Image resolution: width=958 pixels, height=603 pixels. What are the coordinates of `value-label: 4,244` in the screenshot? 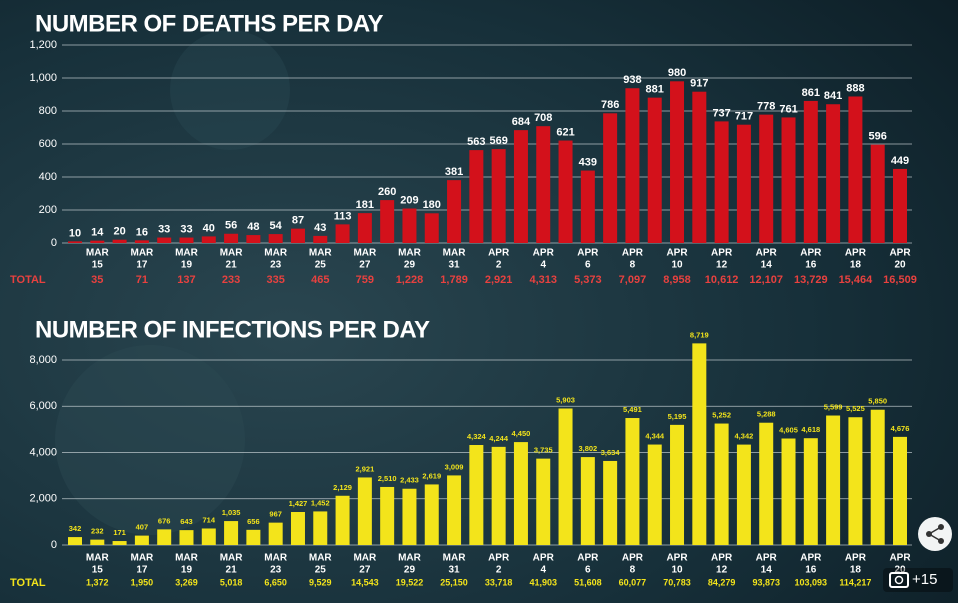 It's located at (499, 438).